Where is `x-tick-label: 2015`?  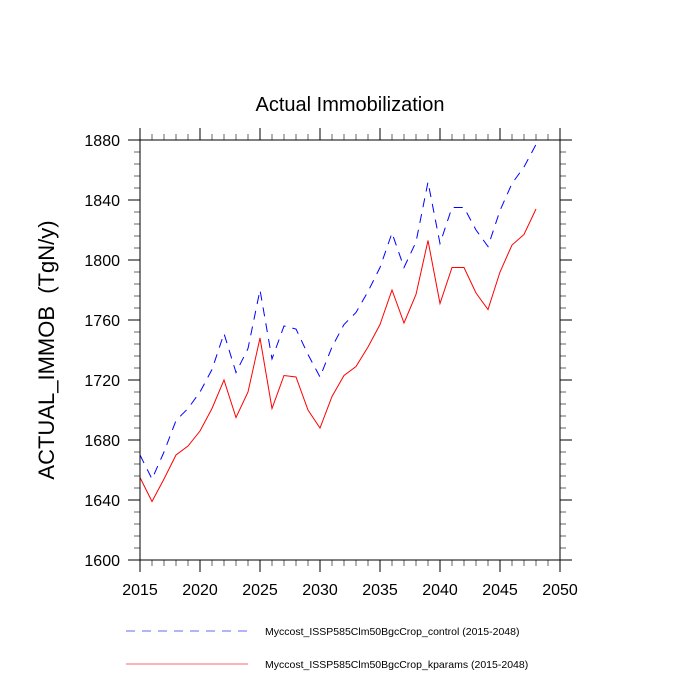
x-tick-label: 2015 is located at coordinates (140, 590).